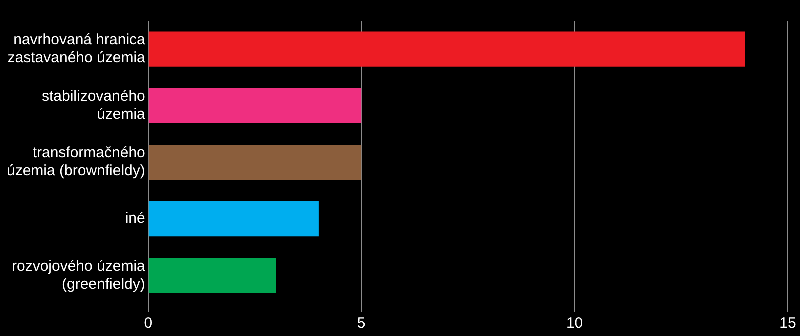 The image size is (800, 336). I want to click on x-tick-label: 0, so click(148, 323).